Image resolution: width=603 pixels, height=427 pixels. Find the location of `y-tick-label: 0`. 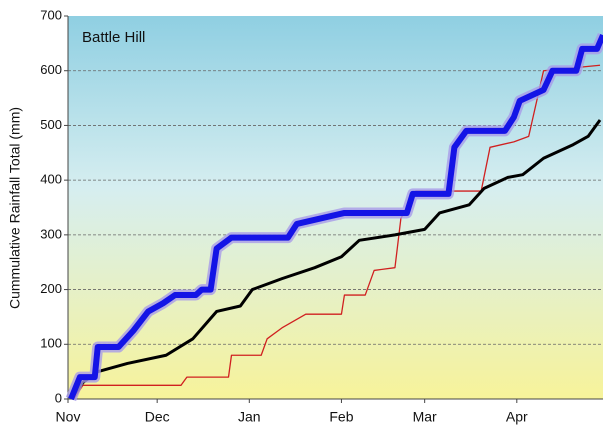

y-tick-label: 0 is located at coordinates (58, 397).